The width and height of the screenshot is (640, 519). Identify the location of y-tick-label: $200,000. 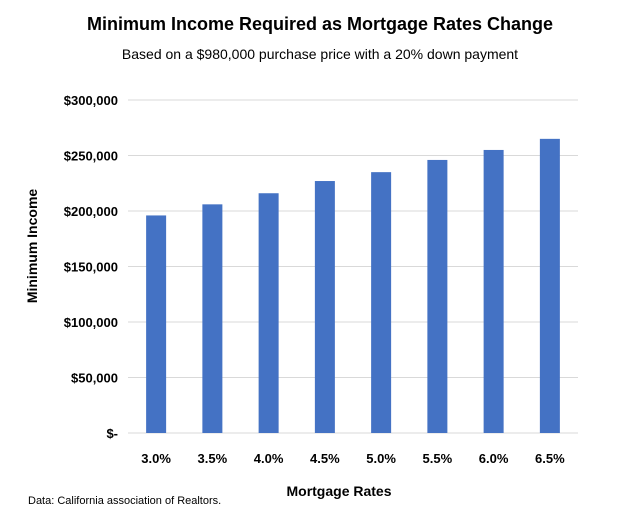
(91, 211).